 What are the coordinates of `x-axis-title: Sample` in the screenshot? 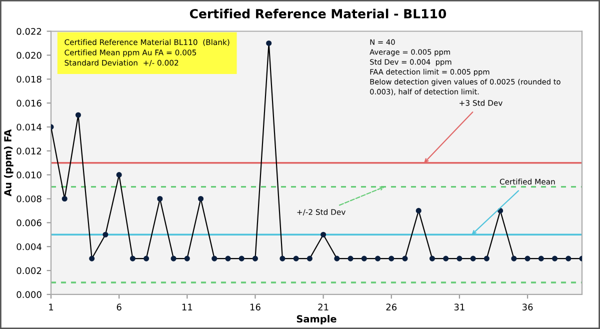 It's located at (316, 319).